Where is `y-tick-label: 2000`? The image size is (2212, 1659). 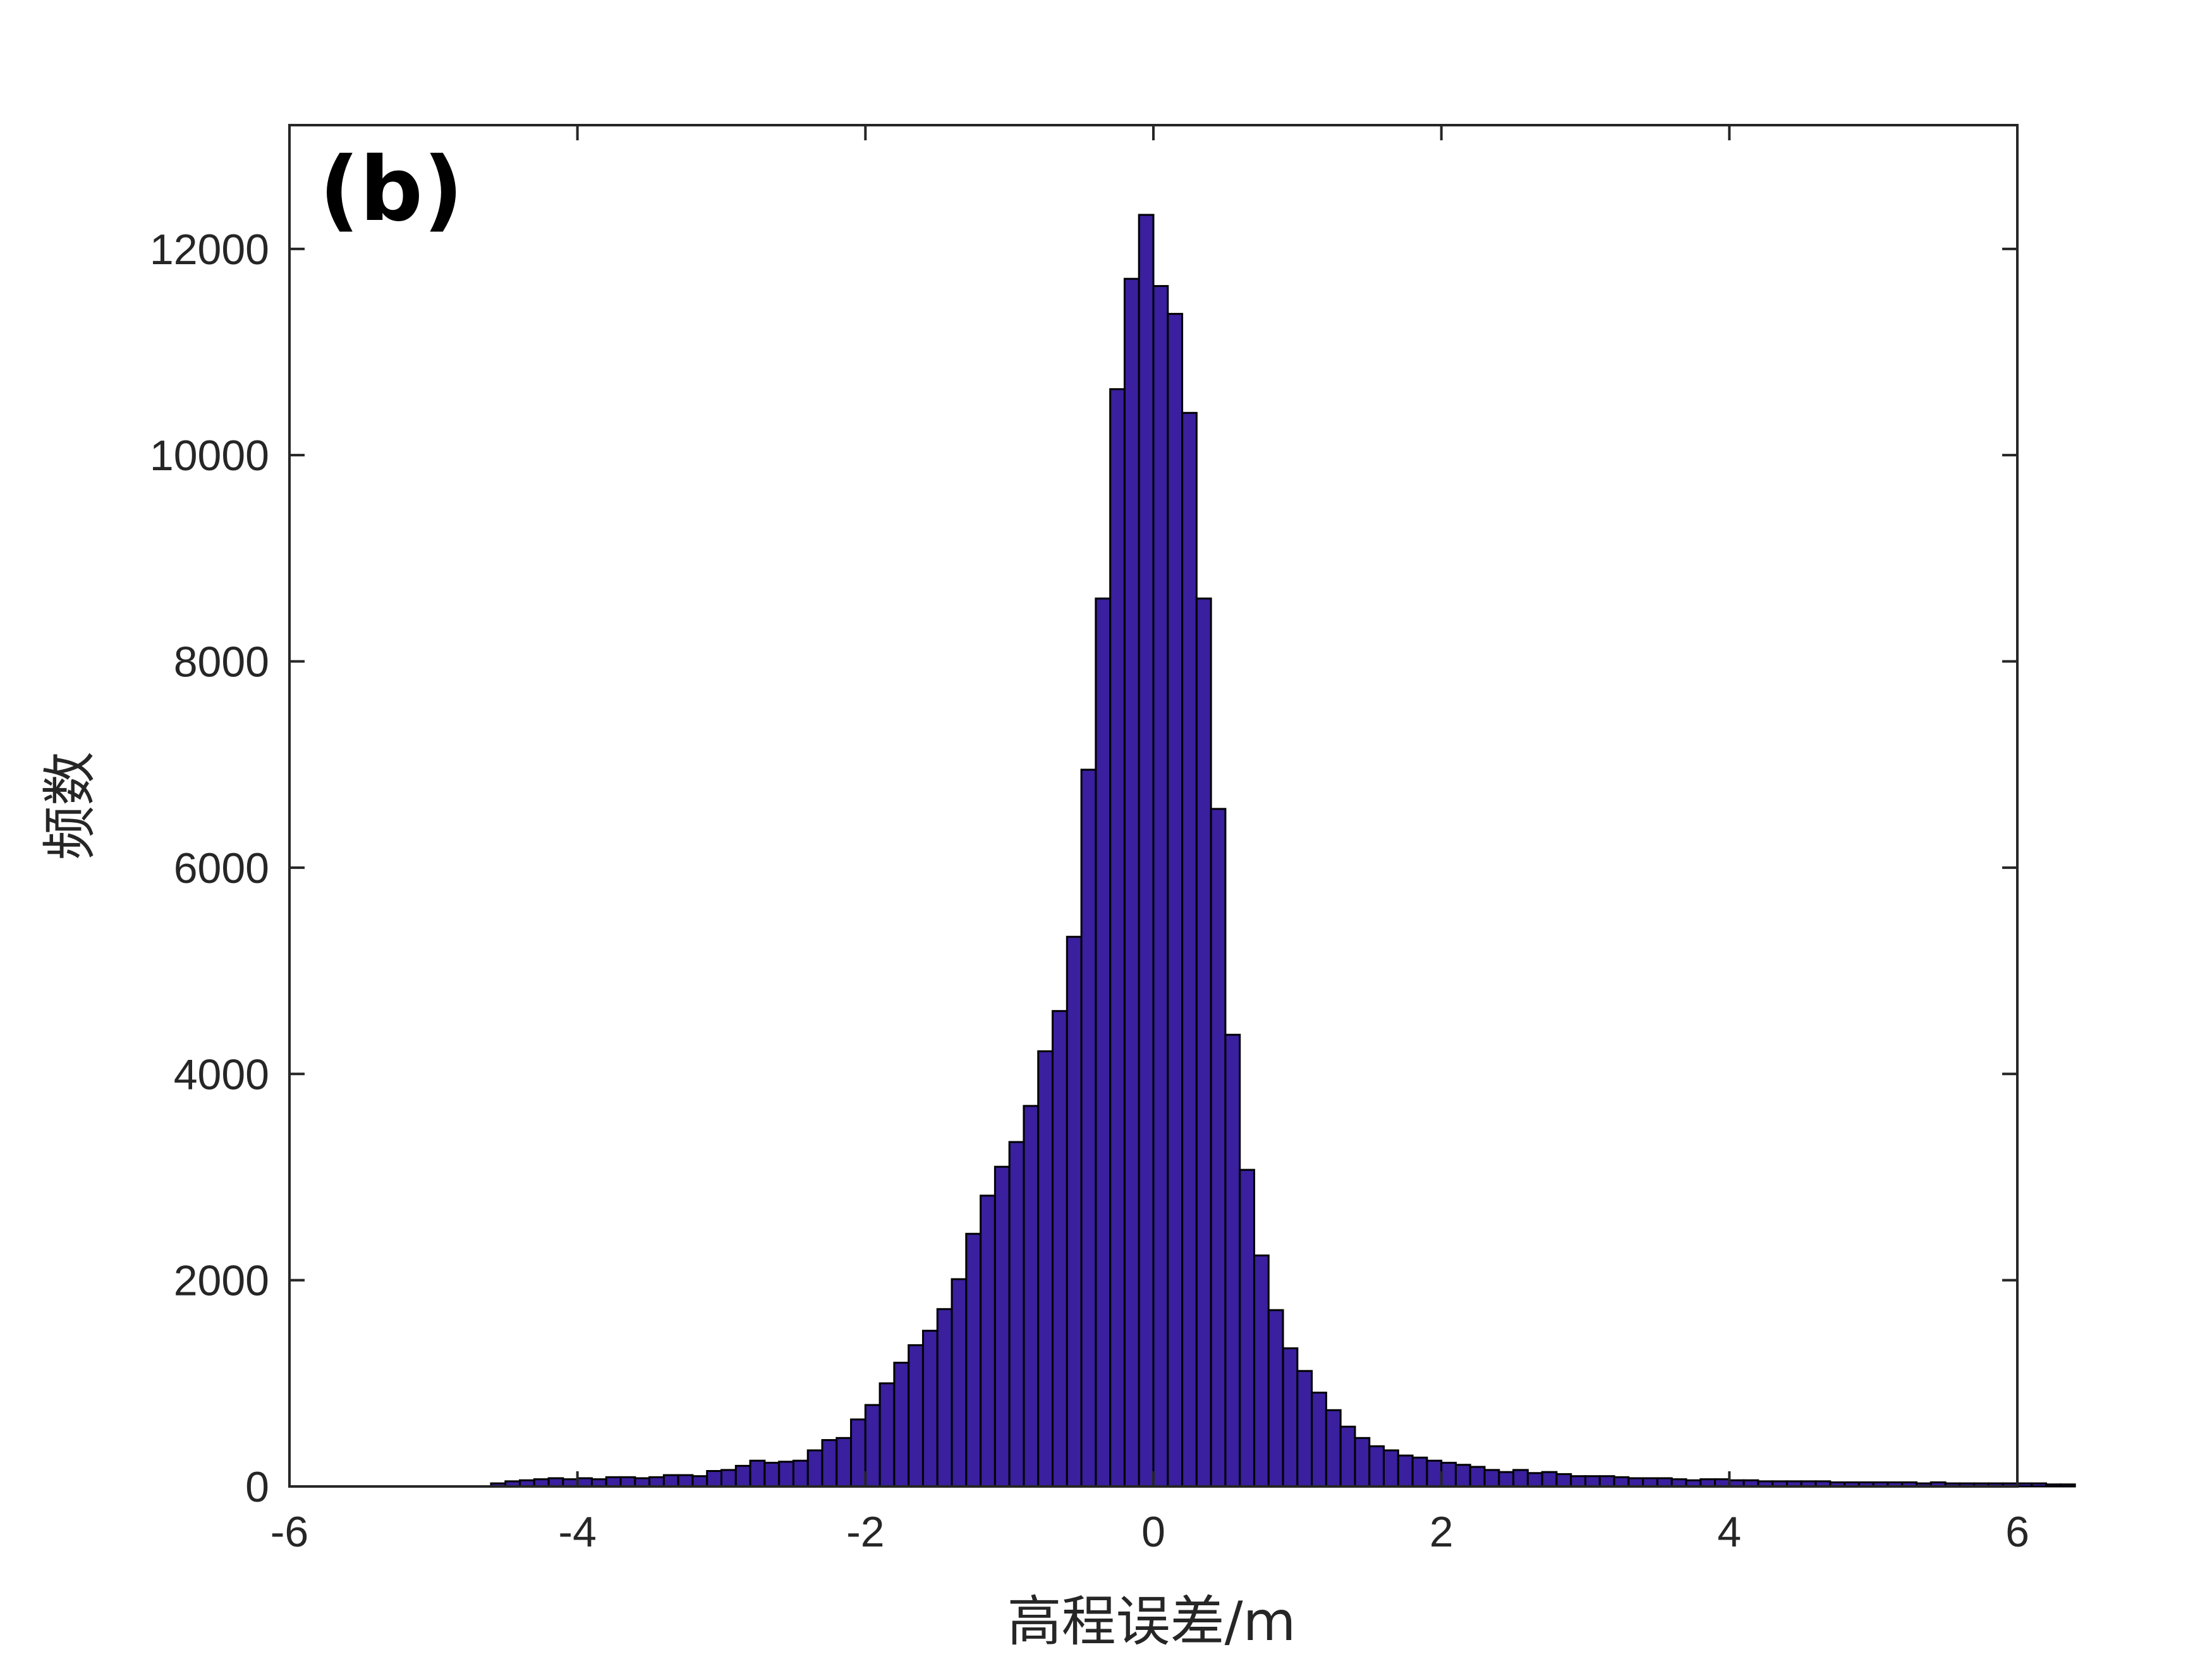
y-tick-label: 2000 is located at coordinates (221, 1281).